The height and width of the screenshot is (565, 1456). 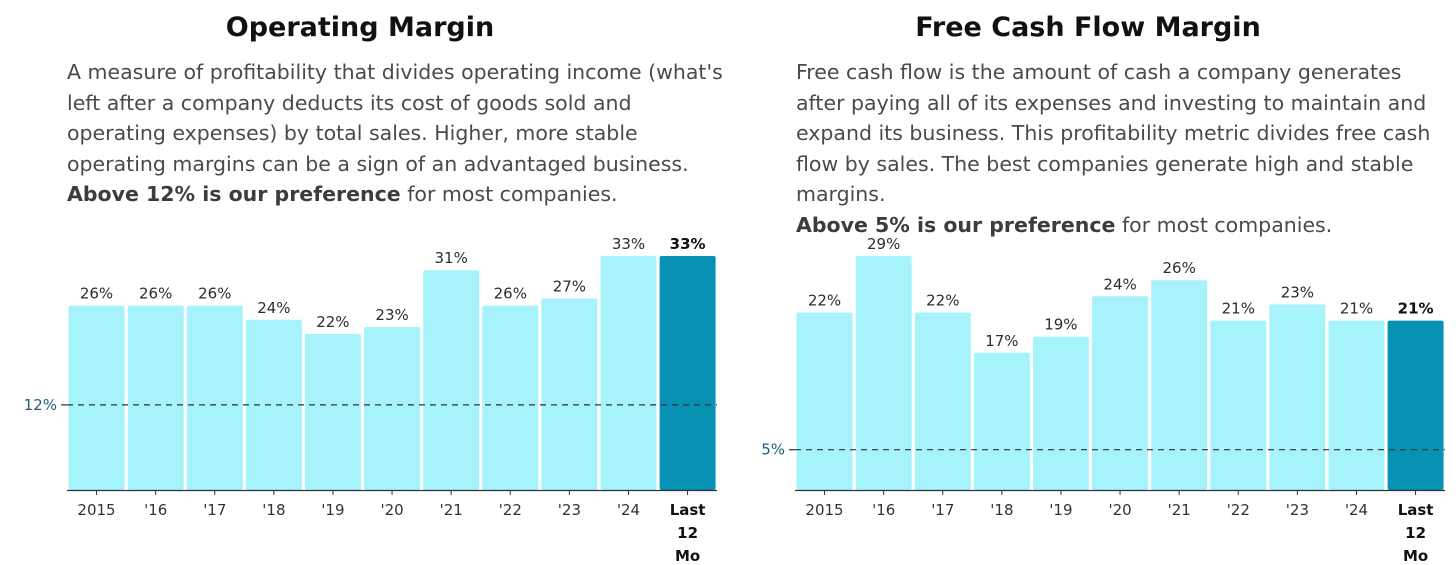 I want to click on preference-emphasis: Above 12% is our preference, so click(x=234, y=194).